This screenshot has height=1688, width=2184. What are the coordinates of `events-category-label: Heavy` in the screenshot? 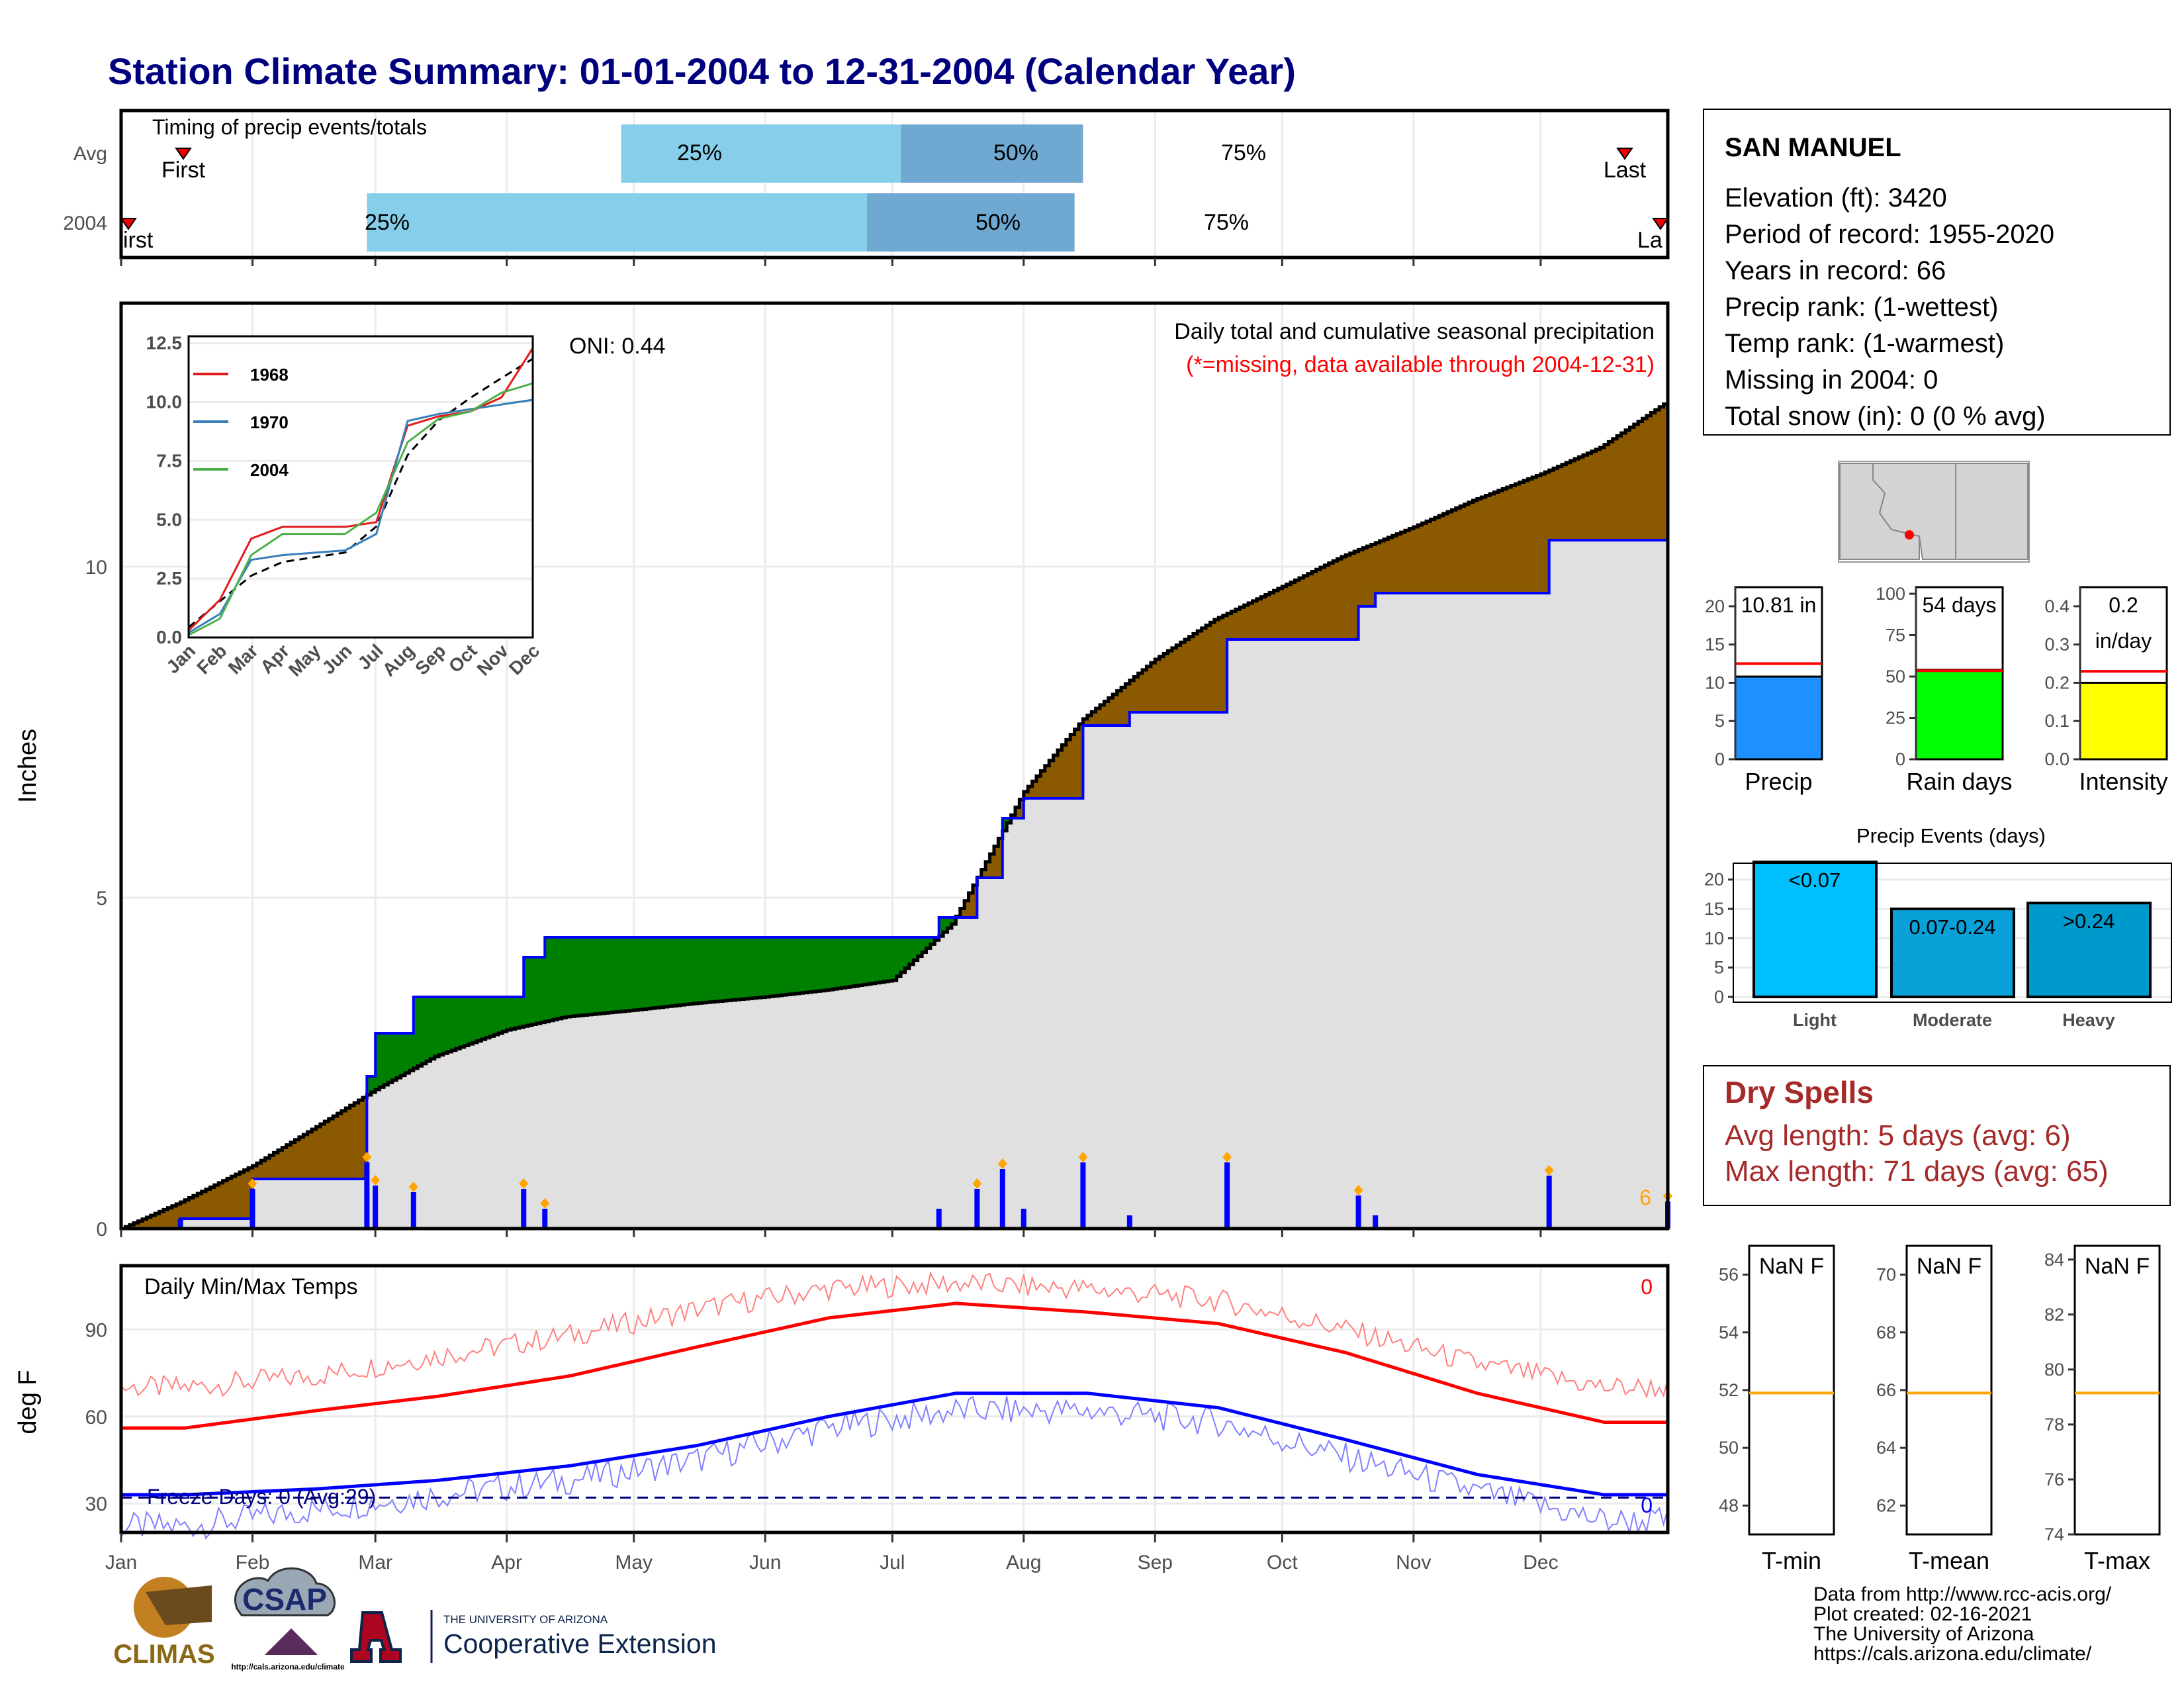 It's located at (2088, 1020).